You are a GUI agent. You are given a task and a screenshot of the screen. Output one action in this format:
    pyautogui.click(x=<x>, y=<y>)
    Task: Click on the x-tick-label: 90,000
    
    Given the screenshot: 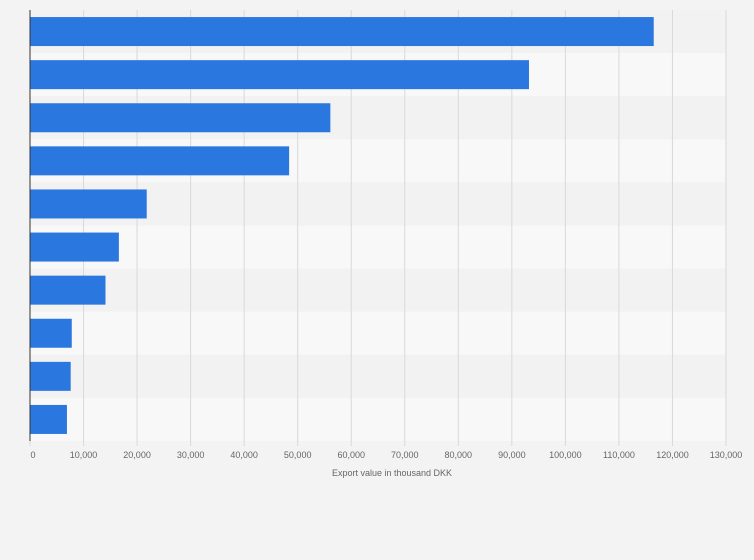 What is the action you would take?
    pyautogui.click(x=512, y=455)
    